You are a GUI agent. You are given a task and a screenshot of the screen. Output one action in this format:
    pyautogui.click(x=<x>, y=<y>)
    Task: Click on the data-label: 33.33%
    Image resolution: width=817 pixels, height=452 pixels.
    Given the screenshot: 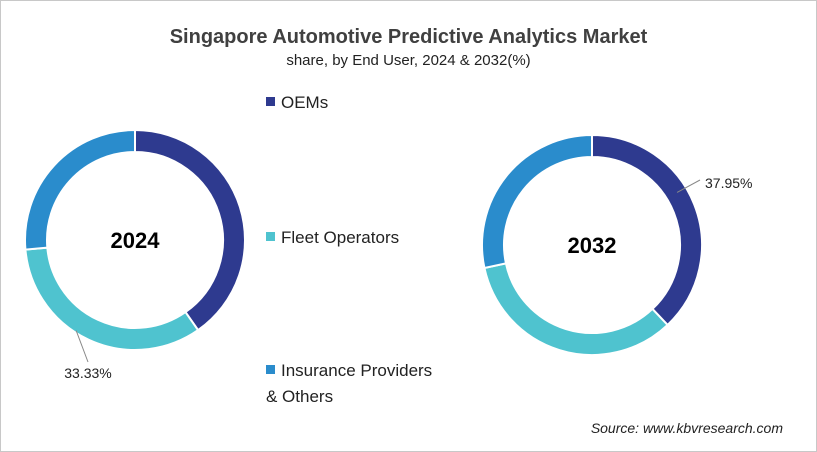 What is the action you would take?
    pyautogui.click(x=87, y=373)
    